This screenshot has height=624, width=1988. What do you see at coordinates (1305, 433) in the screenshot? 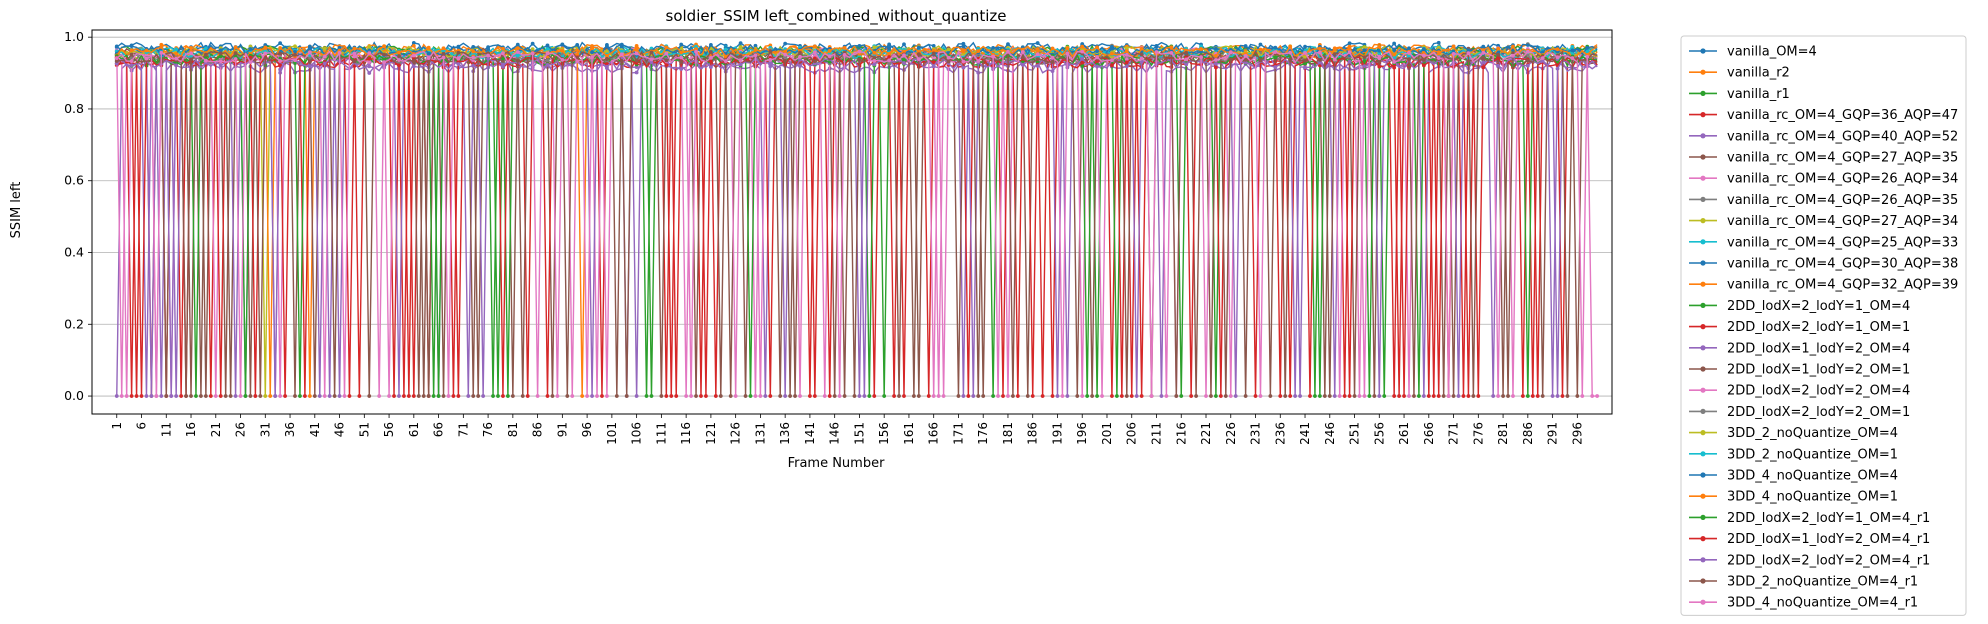
I see `x-tick-label: 241` at bounding box center [1305, 433].